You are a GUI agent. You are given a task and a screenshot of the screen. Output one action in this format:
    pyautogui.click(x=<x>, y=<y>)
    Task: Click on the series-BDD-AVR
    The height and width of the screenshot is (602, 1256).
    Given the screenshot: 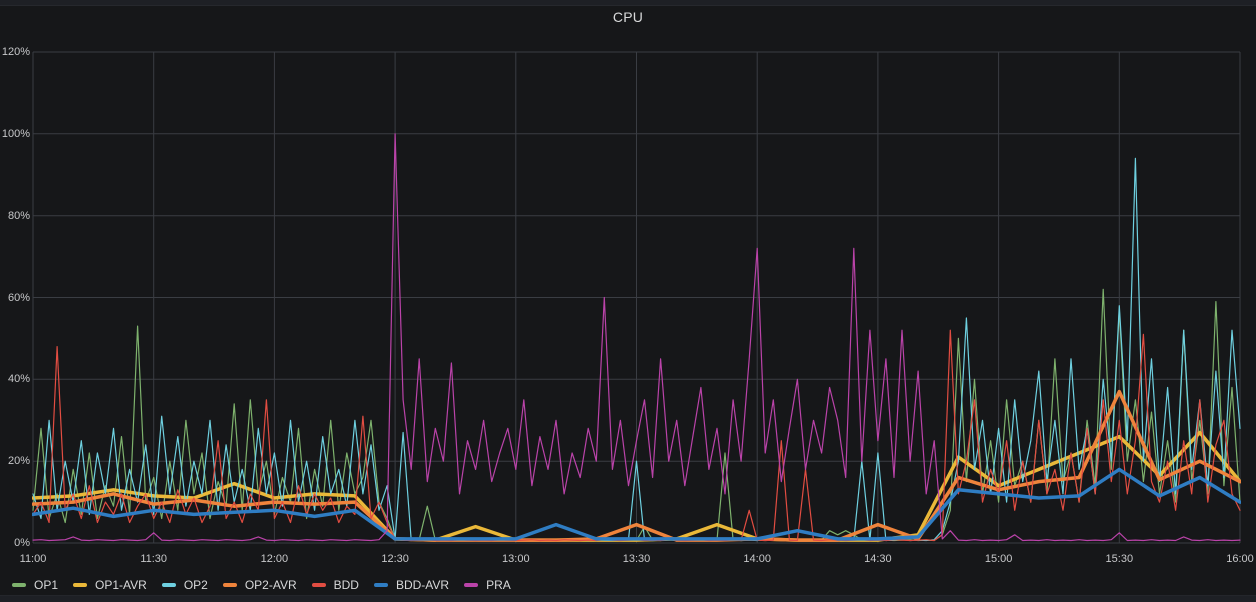 What is the action you would take?
    pyautogui.click(x=636, y=504)
    